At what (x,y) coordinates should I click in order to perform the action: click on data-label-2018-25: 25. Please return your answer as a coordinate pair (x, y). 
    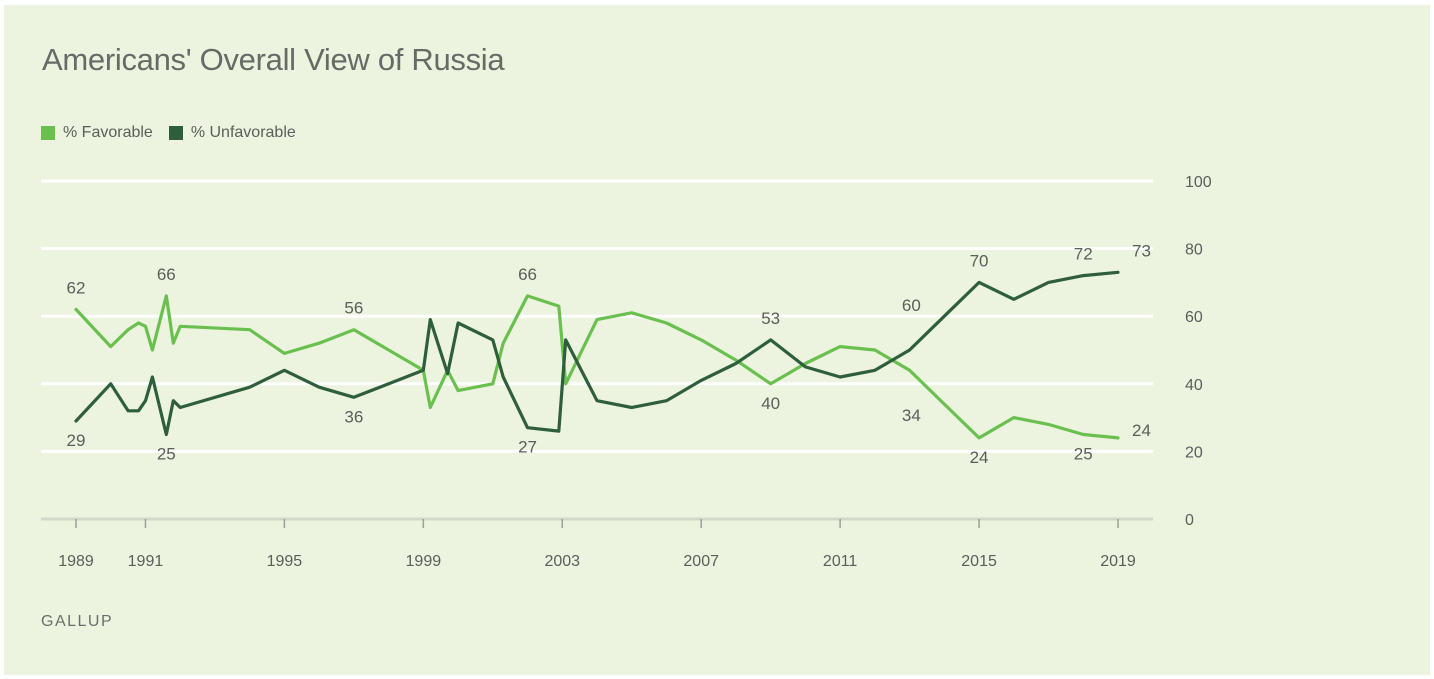
    Looking at the image, I should click on (1083, 454).